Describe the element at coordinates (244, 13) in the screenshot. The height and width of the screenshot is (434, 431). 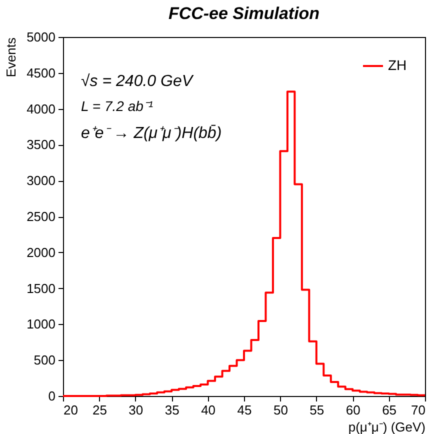
I see `chart-title: FCC-ee Simulation` at that location.